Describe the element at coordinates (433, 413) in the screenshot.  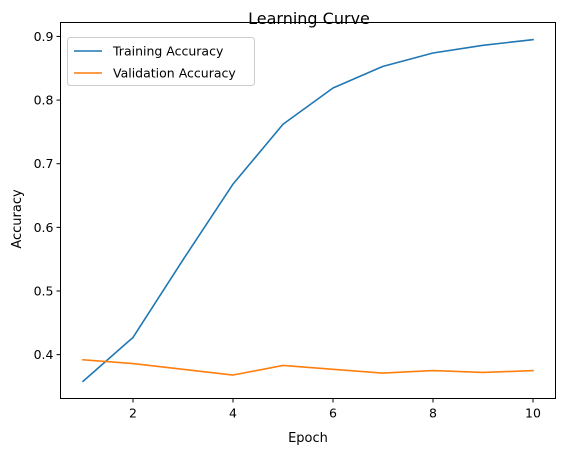
I see `x-tick-label: 8` at that location.